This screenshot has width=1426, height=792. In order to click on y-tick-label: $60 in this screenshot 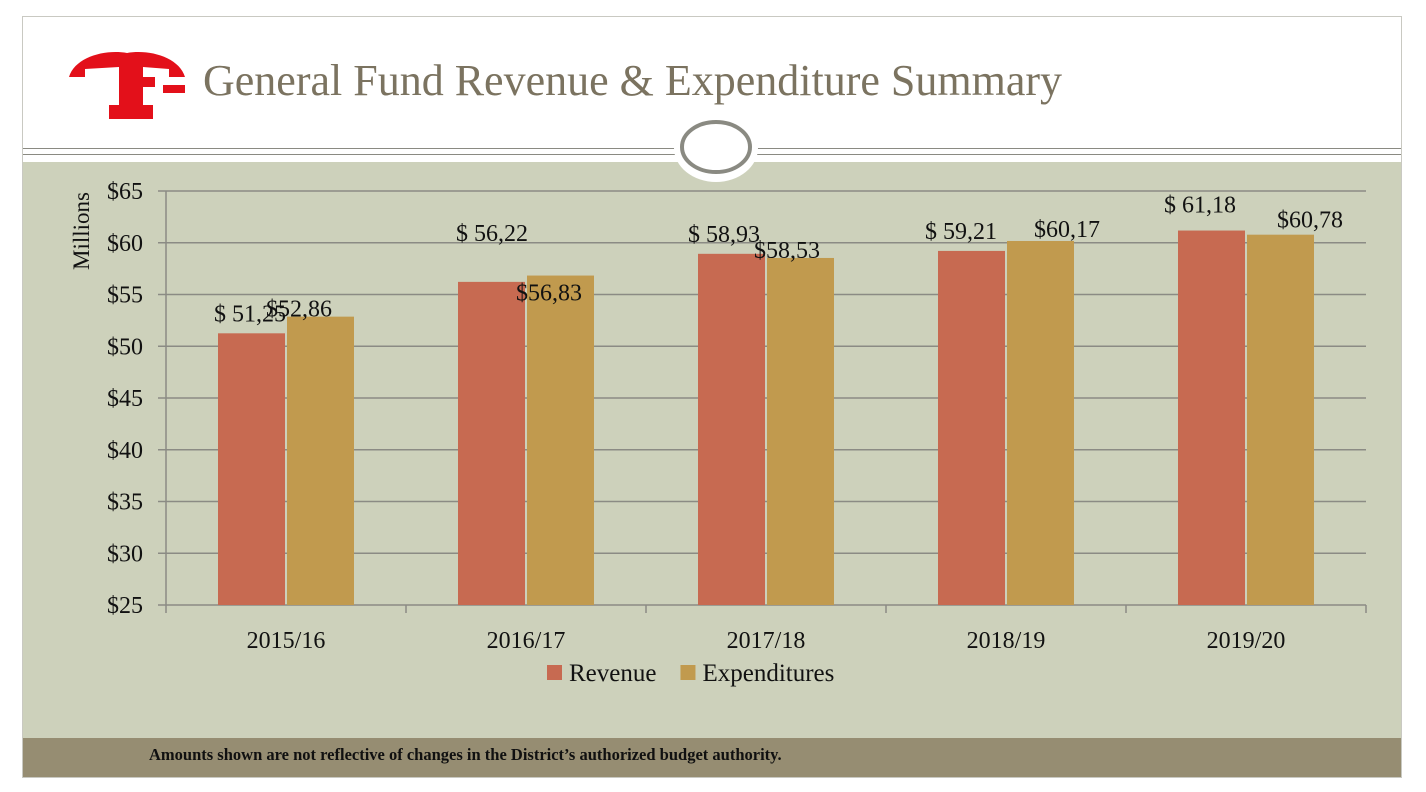, I will do `click(125, 244)`.